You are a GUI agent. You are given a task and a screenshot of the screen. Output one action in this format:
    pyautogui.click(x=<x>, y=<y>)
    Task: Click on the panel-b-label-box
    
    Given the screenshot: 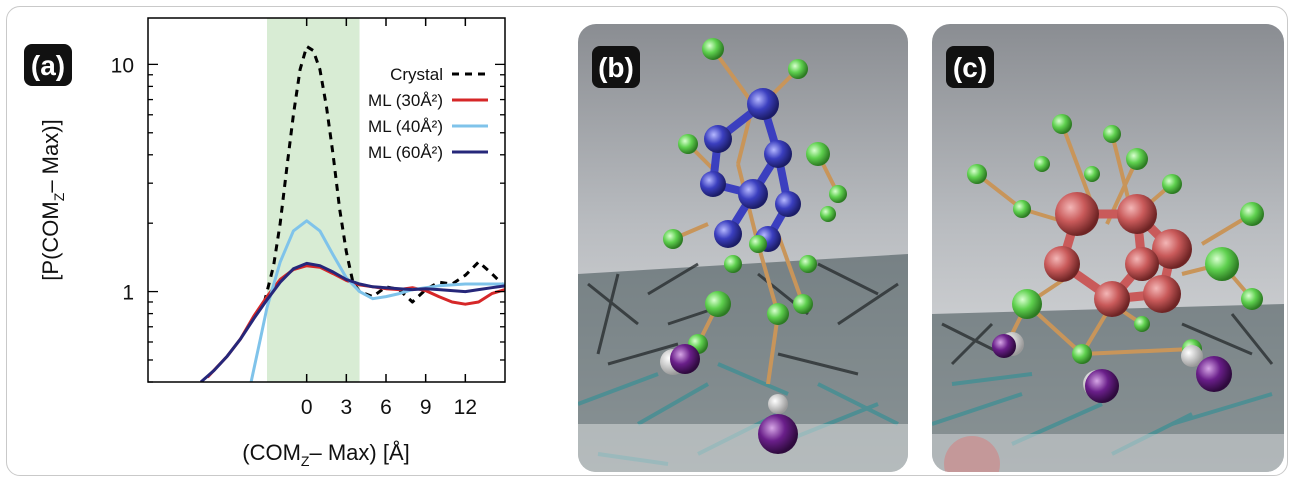 What is the action you would take?
    pyautogui.click(x=616, y=67)
    